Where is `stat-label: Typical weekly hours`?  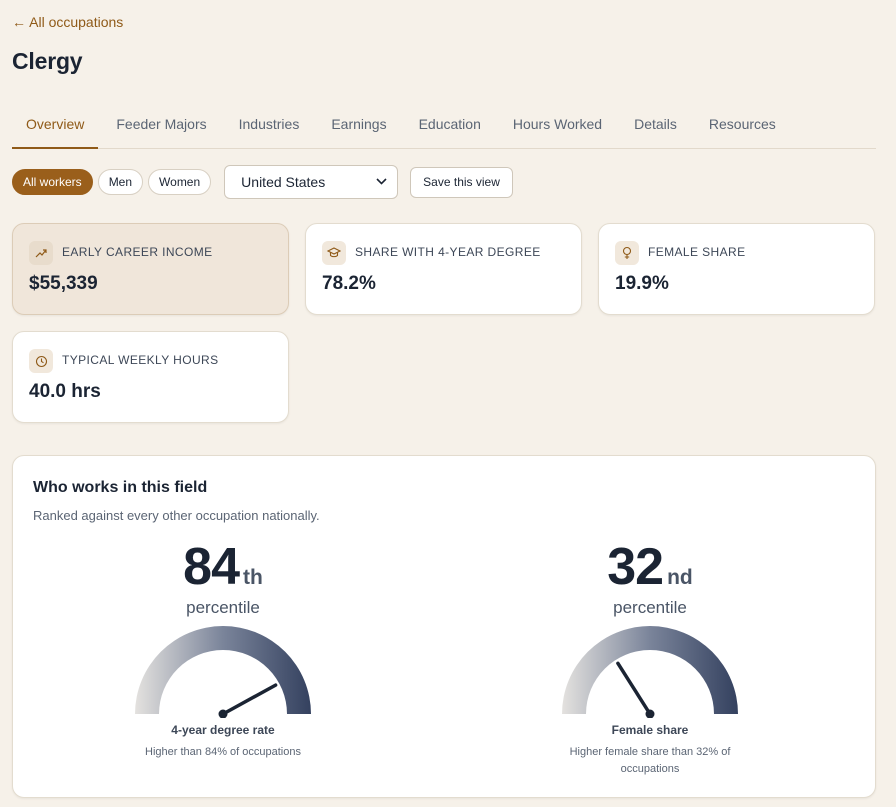
stat-label: Typical weekly hours is located at coordinates (140, 360).